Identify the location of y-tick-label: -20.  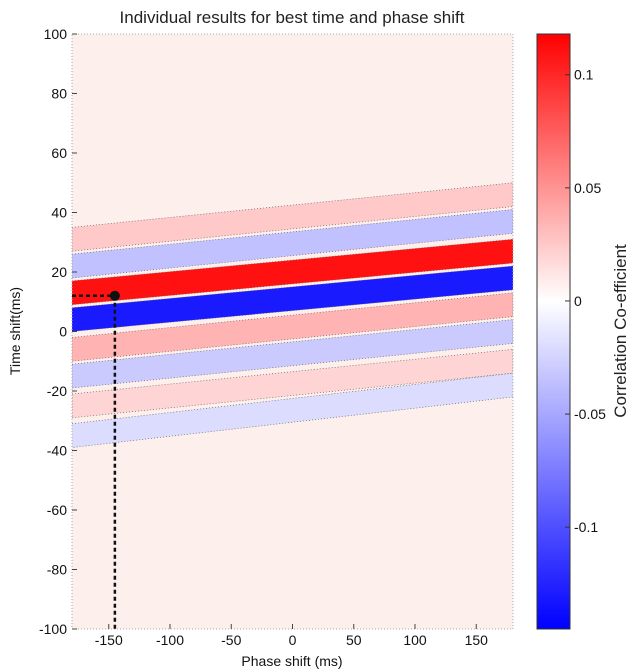
(57, 391).